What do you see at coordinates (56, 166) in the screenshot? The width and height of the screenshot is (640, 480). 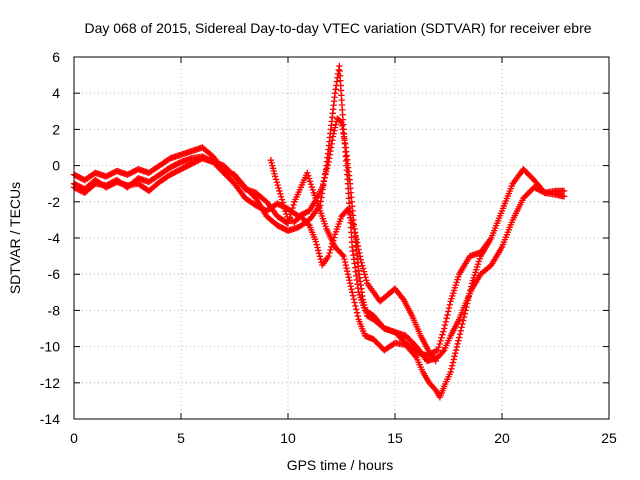 I see `y-tick-label: 0` at bounding box center [56, 166].